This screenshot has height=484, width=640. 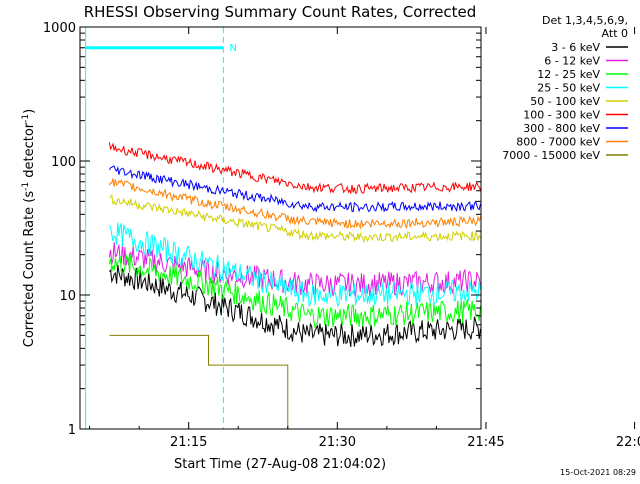 What do you see at coordinates (561, 128) in the screenshot?
I see `legend-item-label: 300 - 800 keV` at bounding box center [561, 128].